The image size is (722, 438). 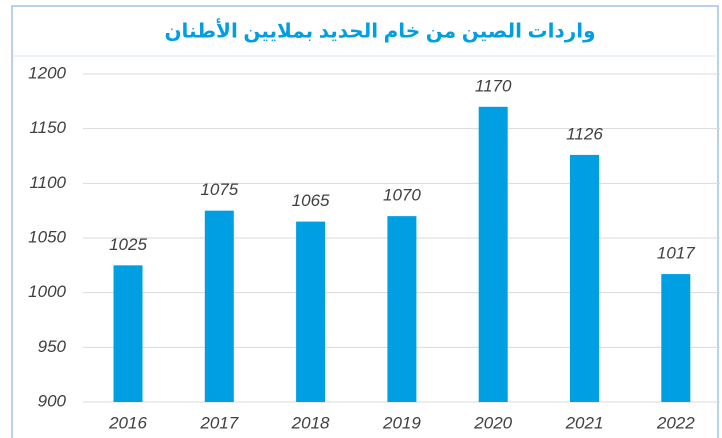 I want to click on x-tick-label: 2022, so click(x=675, y=422).